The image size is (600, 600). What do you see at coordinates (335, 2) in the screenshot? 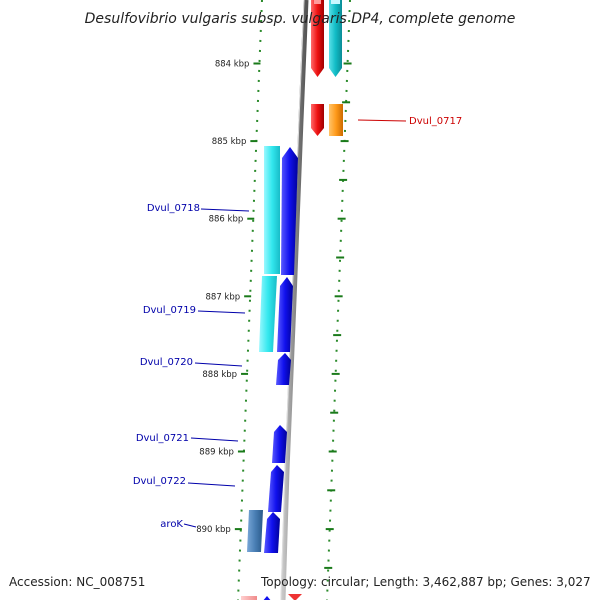
I see `reverse-cds-top-cap` at bounding box center [335, 2].